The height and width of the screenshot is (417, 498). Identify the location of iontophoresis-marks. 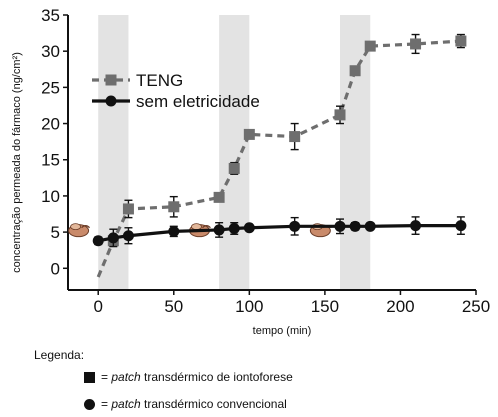
(200, 230).